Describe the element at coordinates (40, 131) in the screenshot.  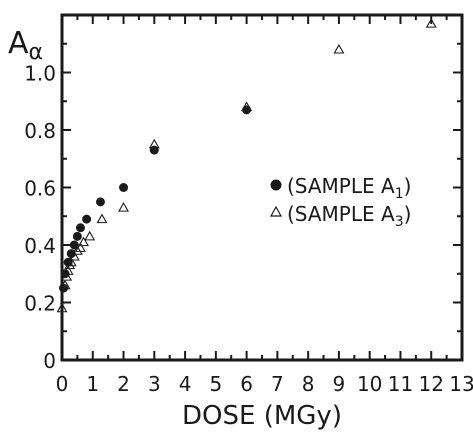
I see `y-tick-label: 0.8` at that location.